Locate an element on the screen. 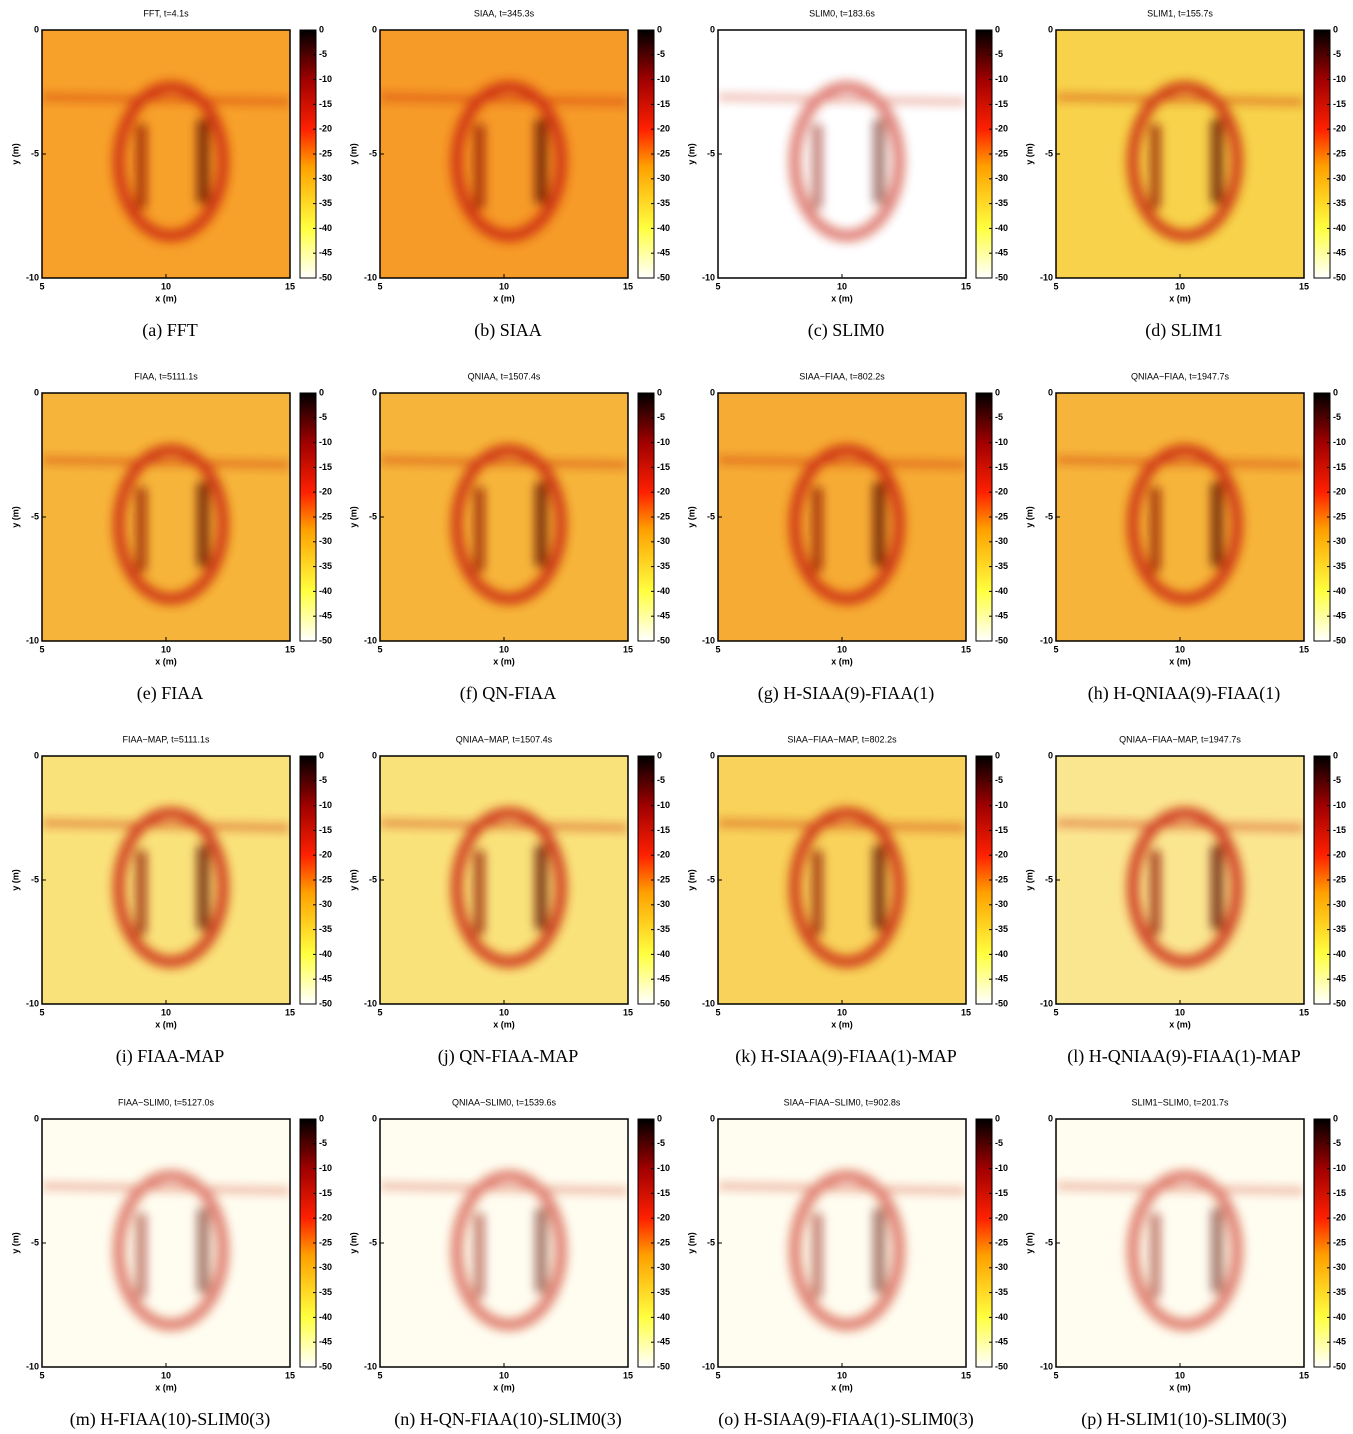 Image resolution: width=1353 pixels, height=1434 pixels. caption: (b) SIAA is located at coordinates (508, 330).